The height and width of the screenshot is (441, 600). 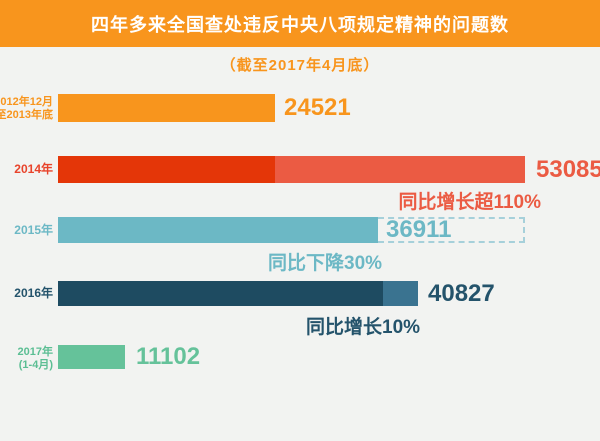 I want to click on row-label-2013: 2012年12月 至2013年底, so click(x=26, y=109).